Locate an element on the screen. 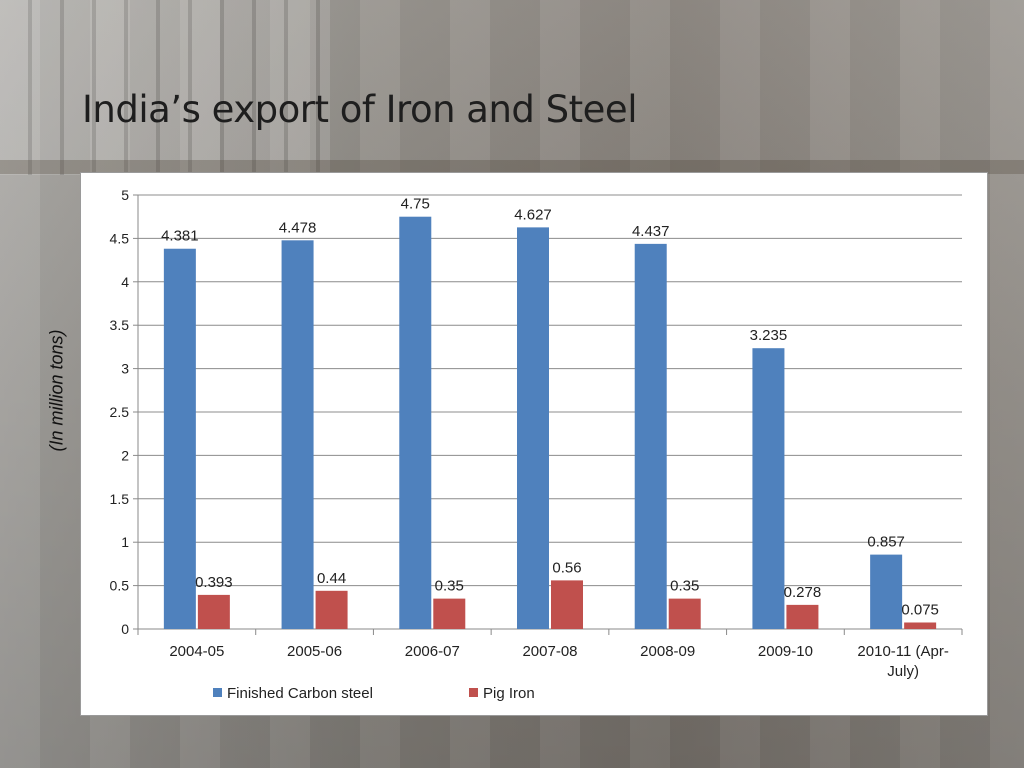  x-tick-label-line: 2009-10 is located at coordinates (785, 651).